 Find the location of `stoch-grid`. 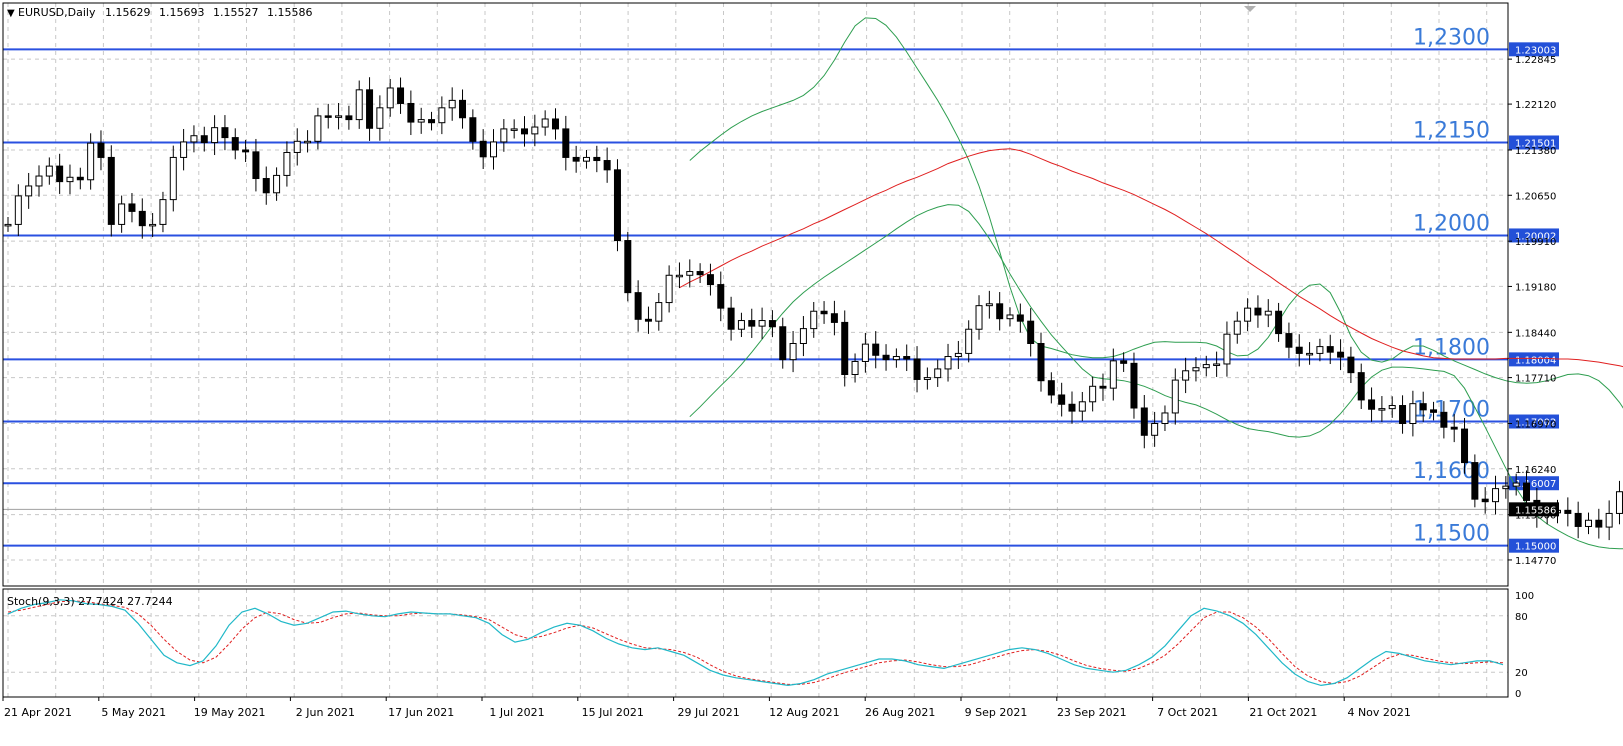

stoch-grid is located at coordinates (755, 643).